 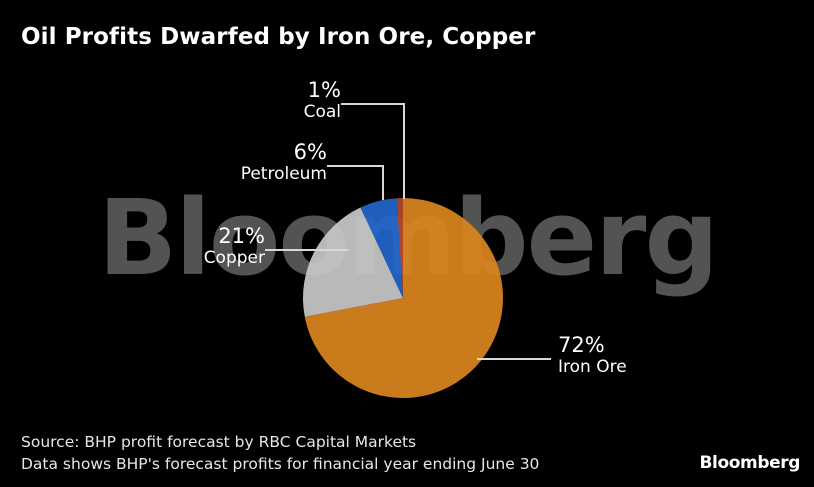 What do you see at coordinates (234, 257) in the screenshot?
I see `pie-label-copper-name: Copper` at bounding box center [234, 257].